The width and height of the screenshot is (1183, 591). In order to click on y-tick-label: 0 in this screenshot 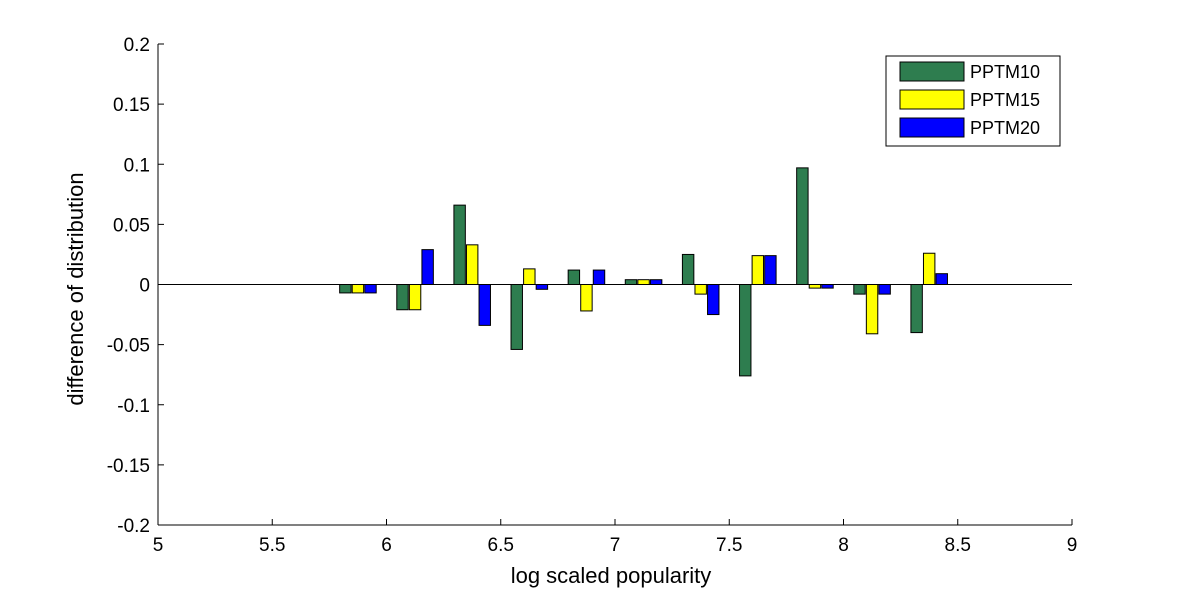, I will do `click(144, 286)`.